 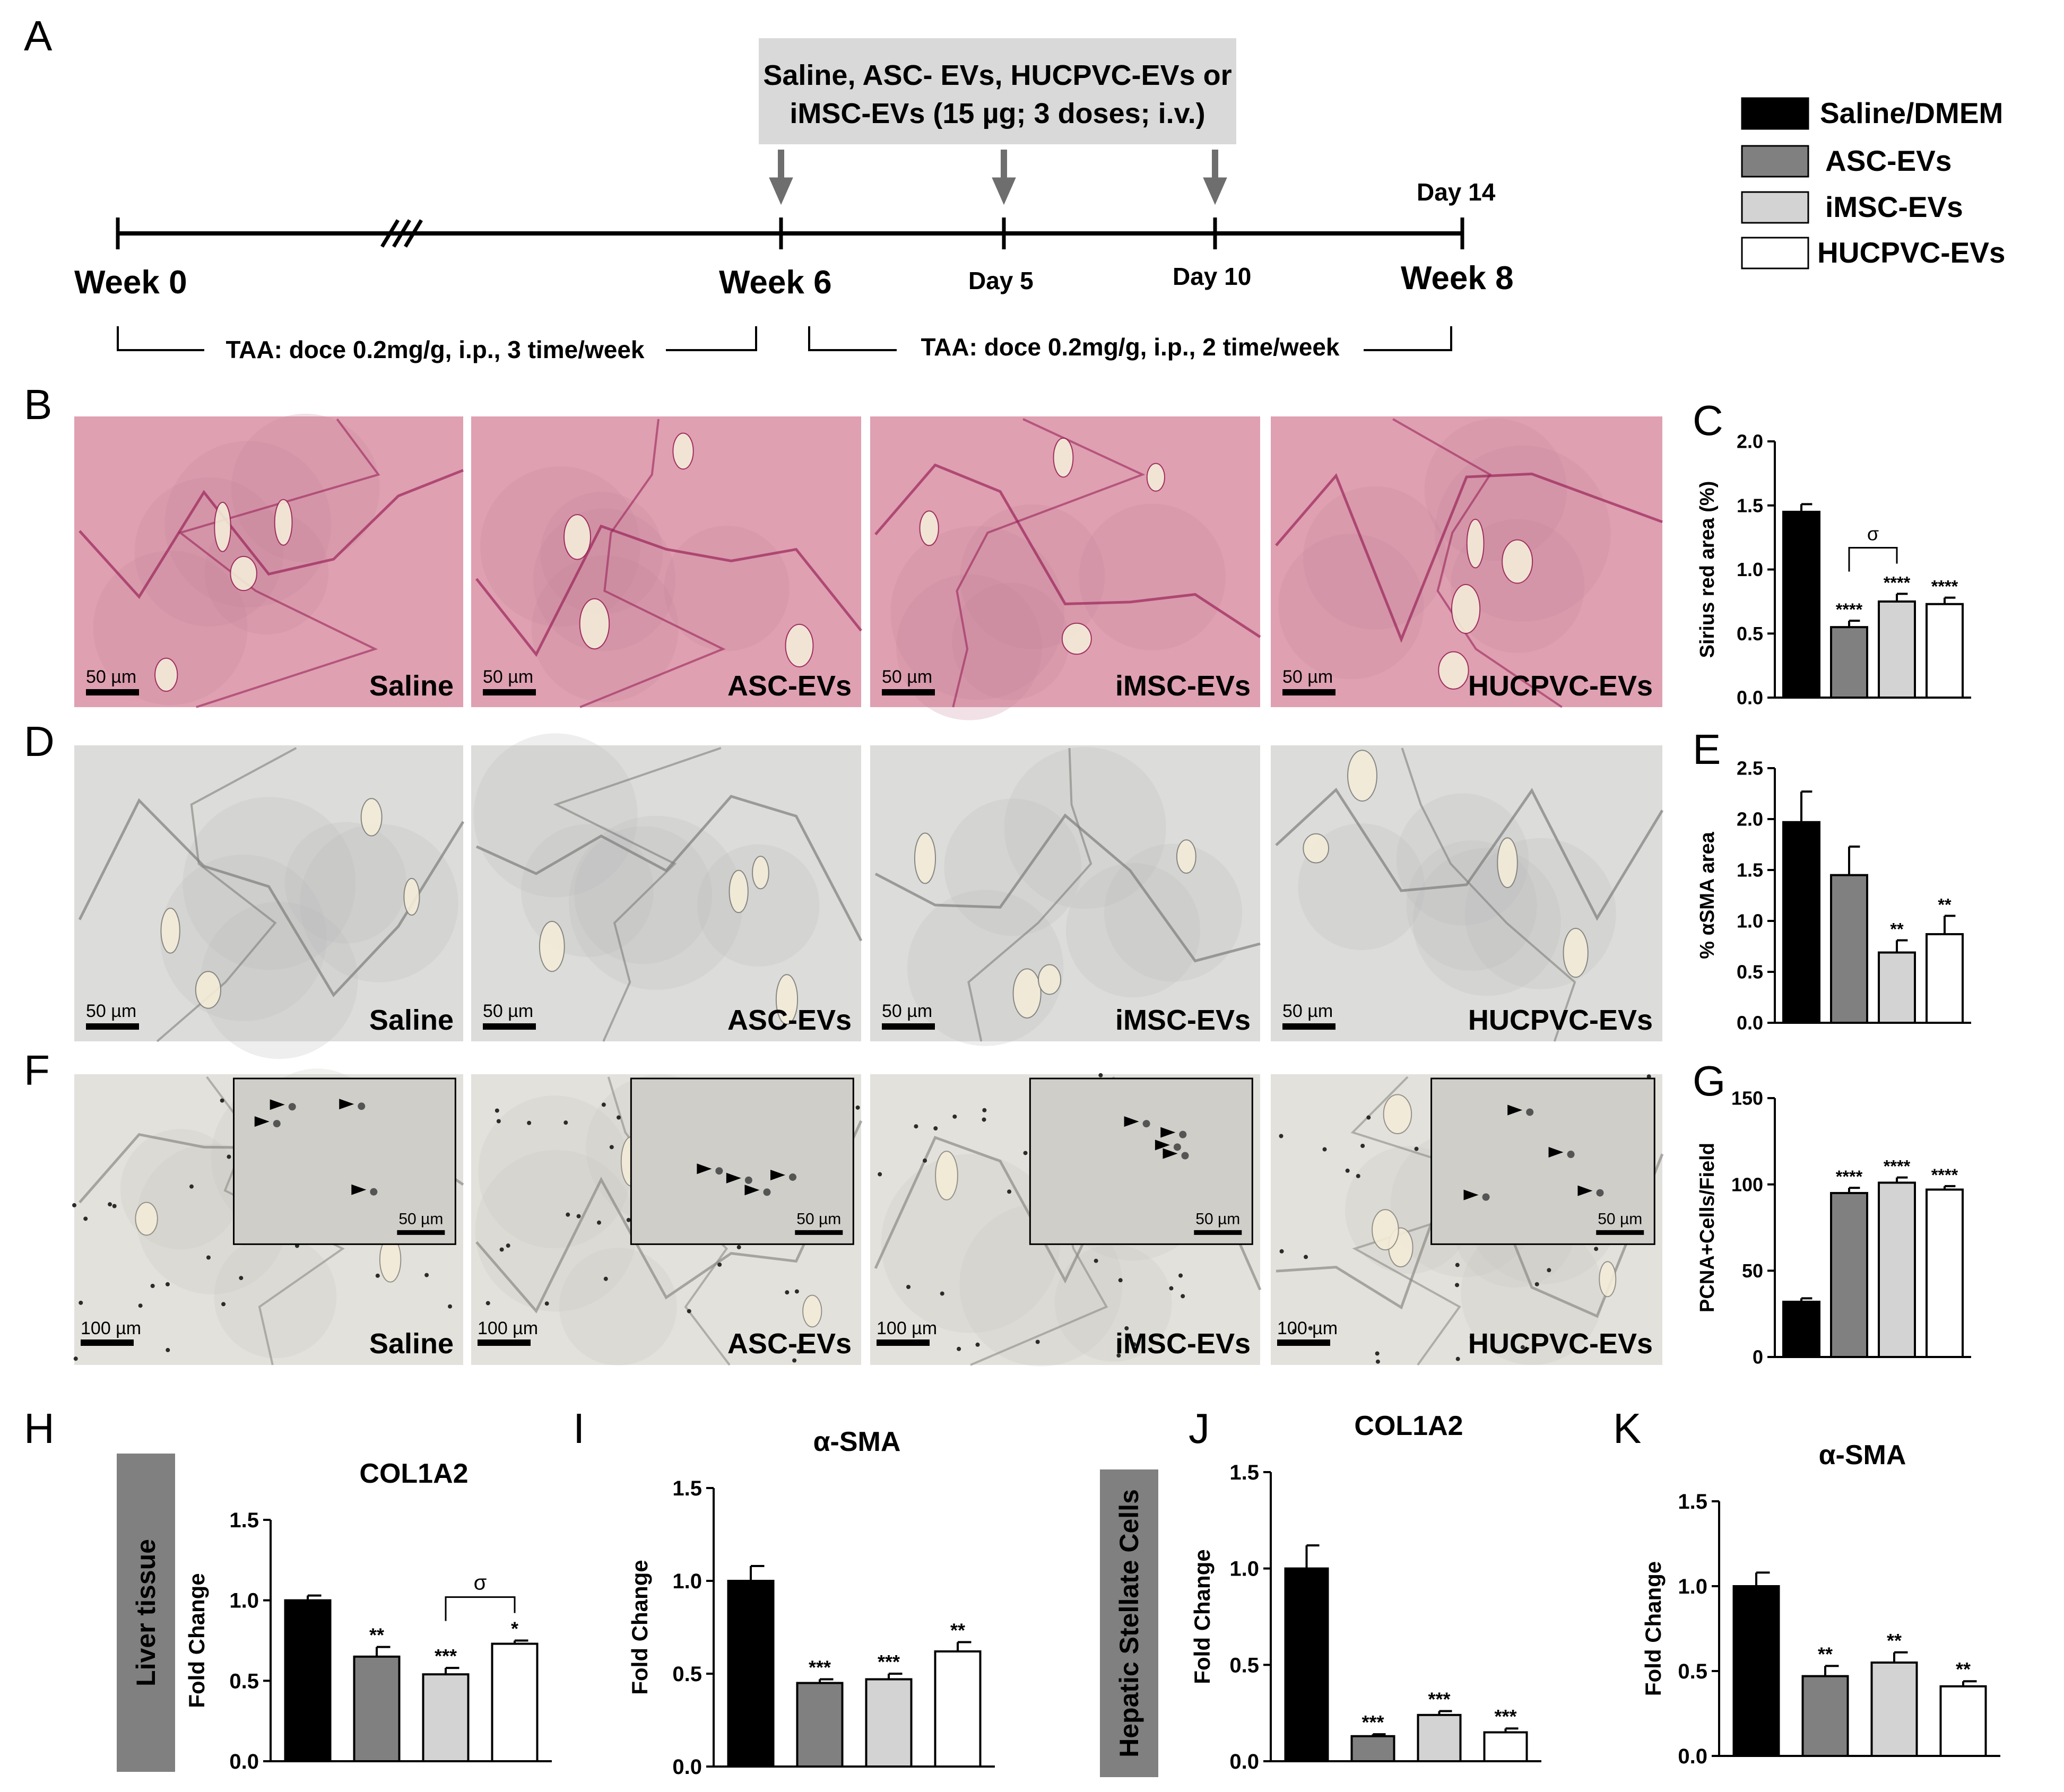 I want to click on legend-swatch, so click(x=1775, y=161).